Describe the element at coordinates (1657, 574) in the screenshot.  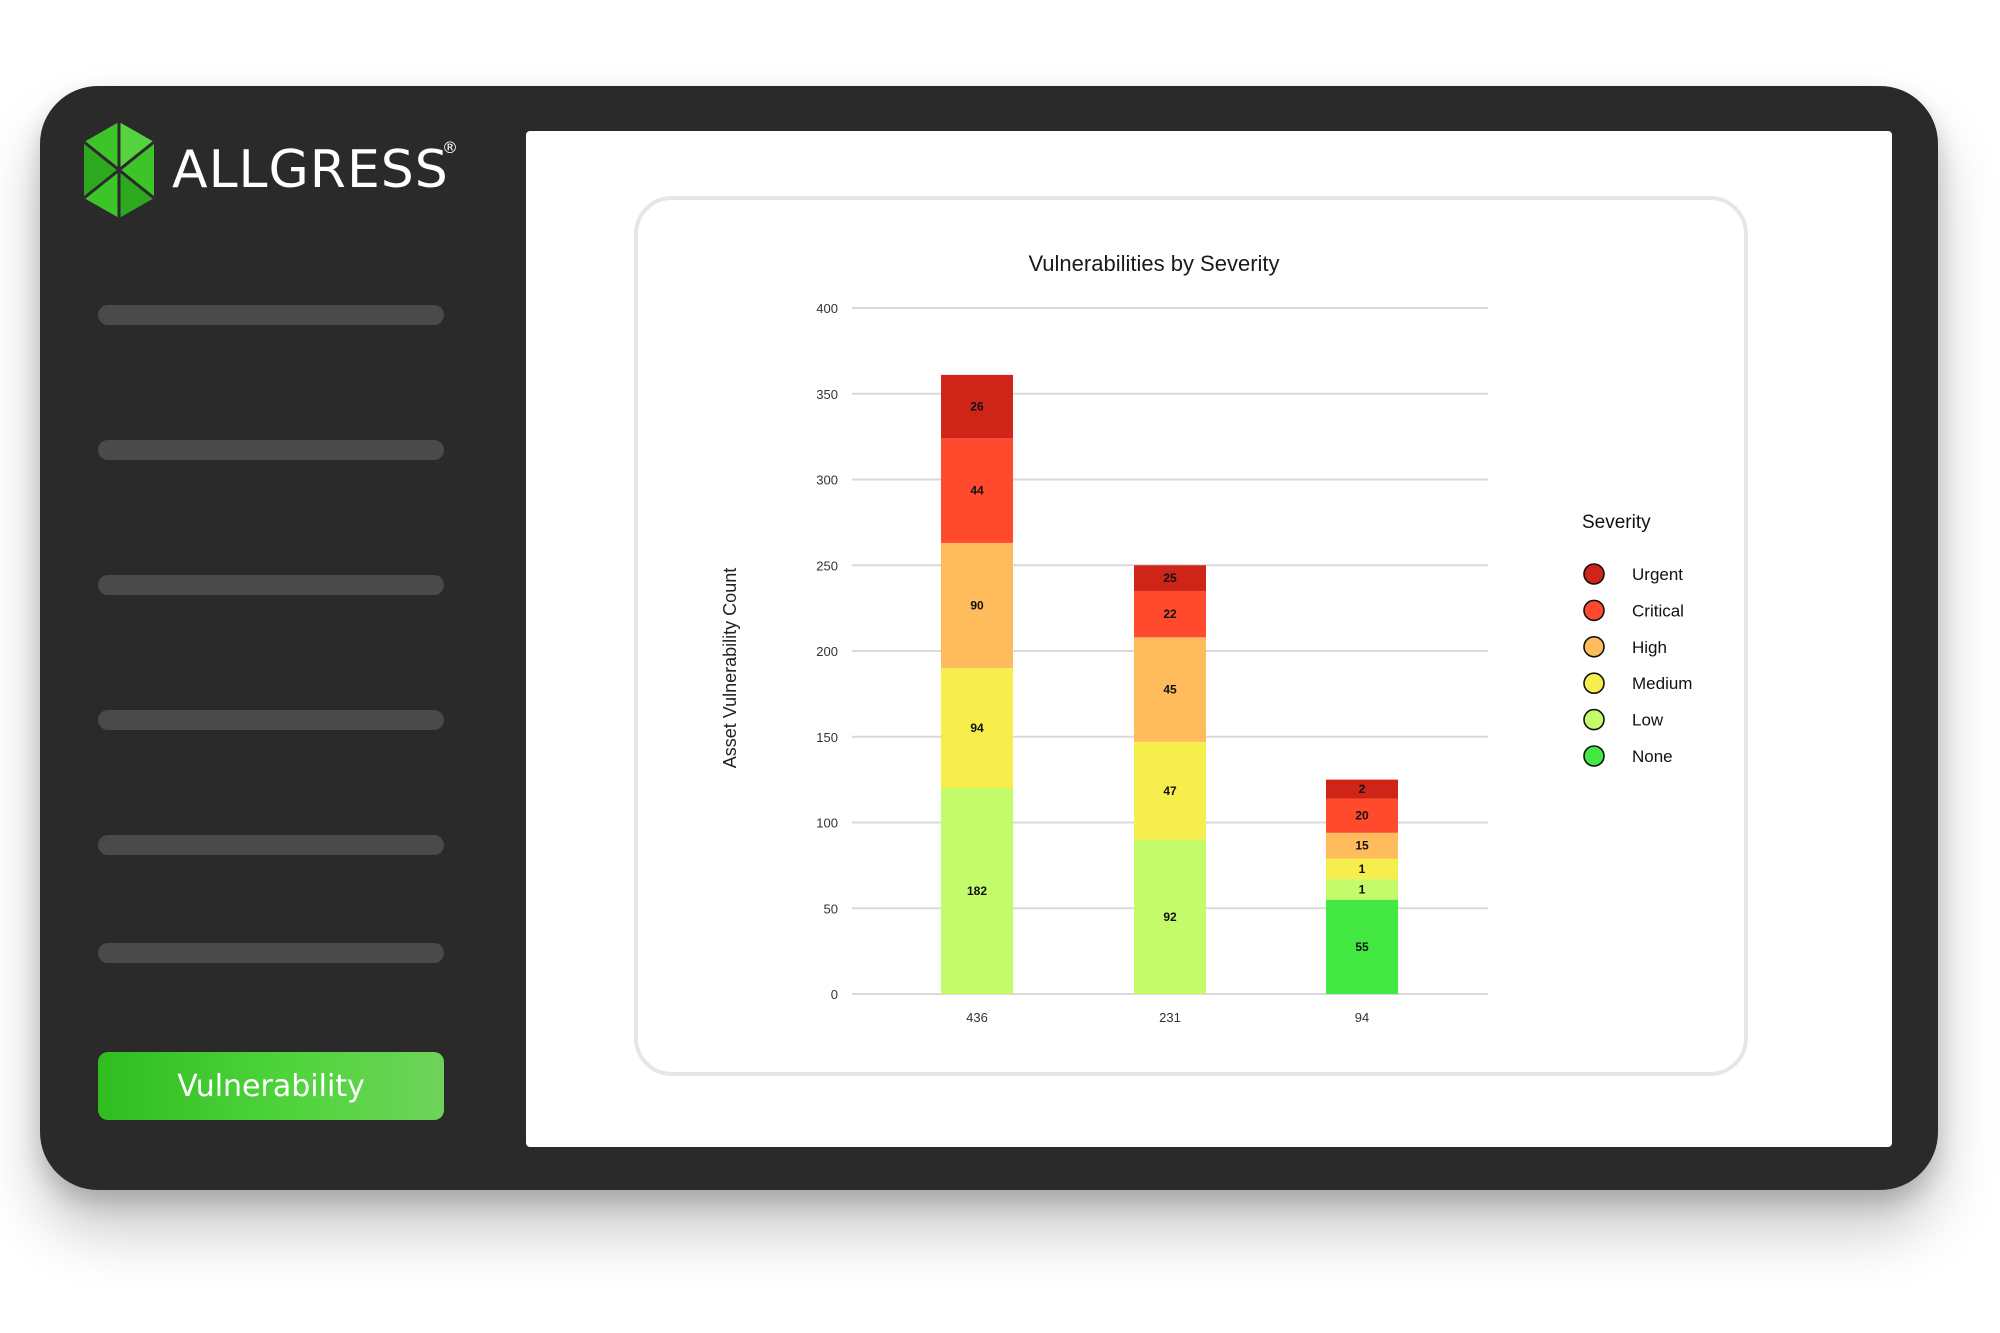
I see `legend-label: Urgent` at that location.